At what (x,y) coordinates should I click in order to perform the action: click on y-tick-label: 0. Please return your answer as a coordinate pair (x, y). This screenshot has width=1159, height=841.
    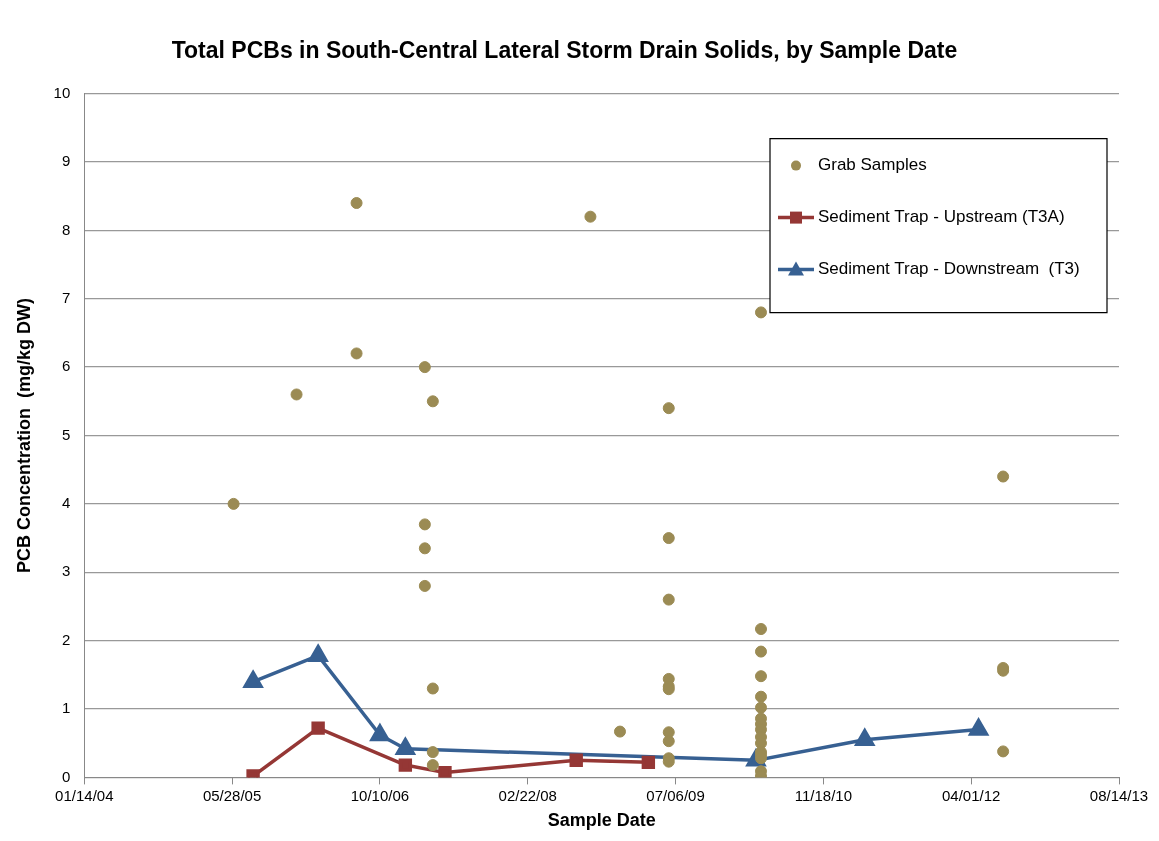
    Looking at the image, I should click on (66, 776).